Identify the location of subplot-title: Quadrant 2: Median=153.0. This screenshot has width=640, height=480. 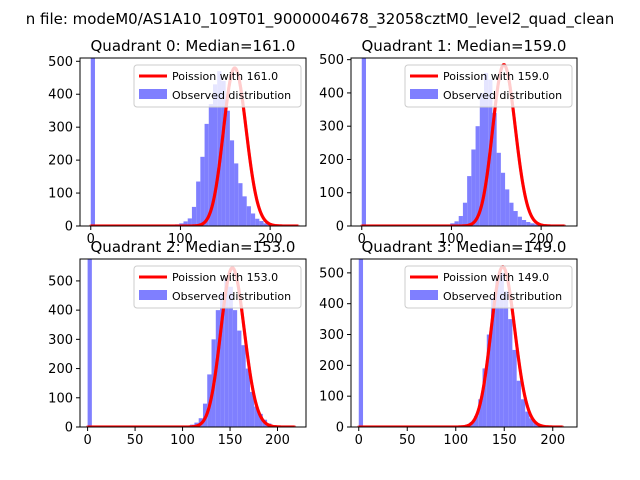
(193, 247).